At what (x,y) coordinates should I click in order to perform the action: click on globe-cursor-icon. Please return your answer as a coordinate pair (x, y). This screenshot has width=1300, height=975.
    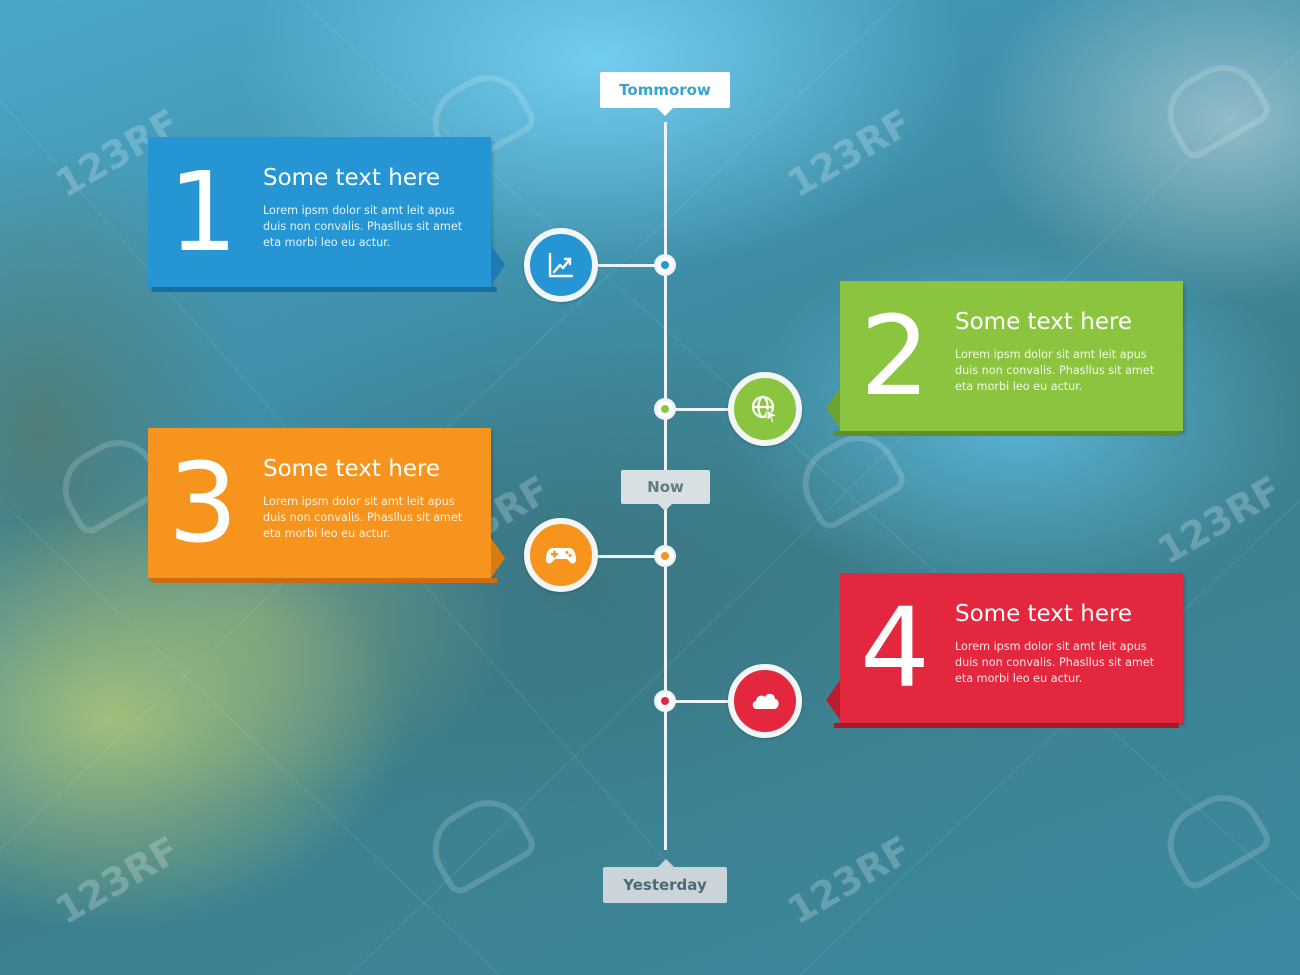
    Looking at the image, I should click on (765, 409).